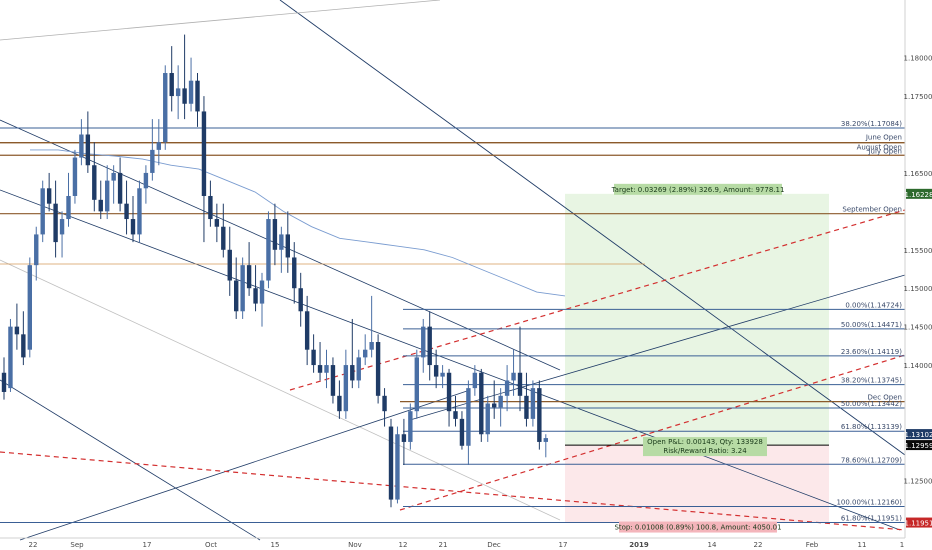 This screenshot has height=550, width=932. I want to click on price-tag, so click(919, 434).